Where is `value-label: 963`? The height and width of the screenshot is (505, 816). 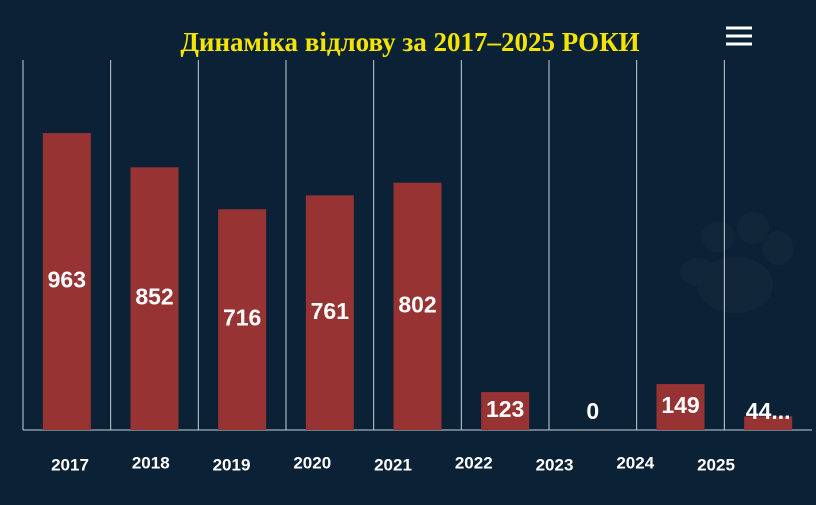 value-label: 963 is located at coordinates (67, 280).